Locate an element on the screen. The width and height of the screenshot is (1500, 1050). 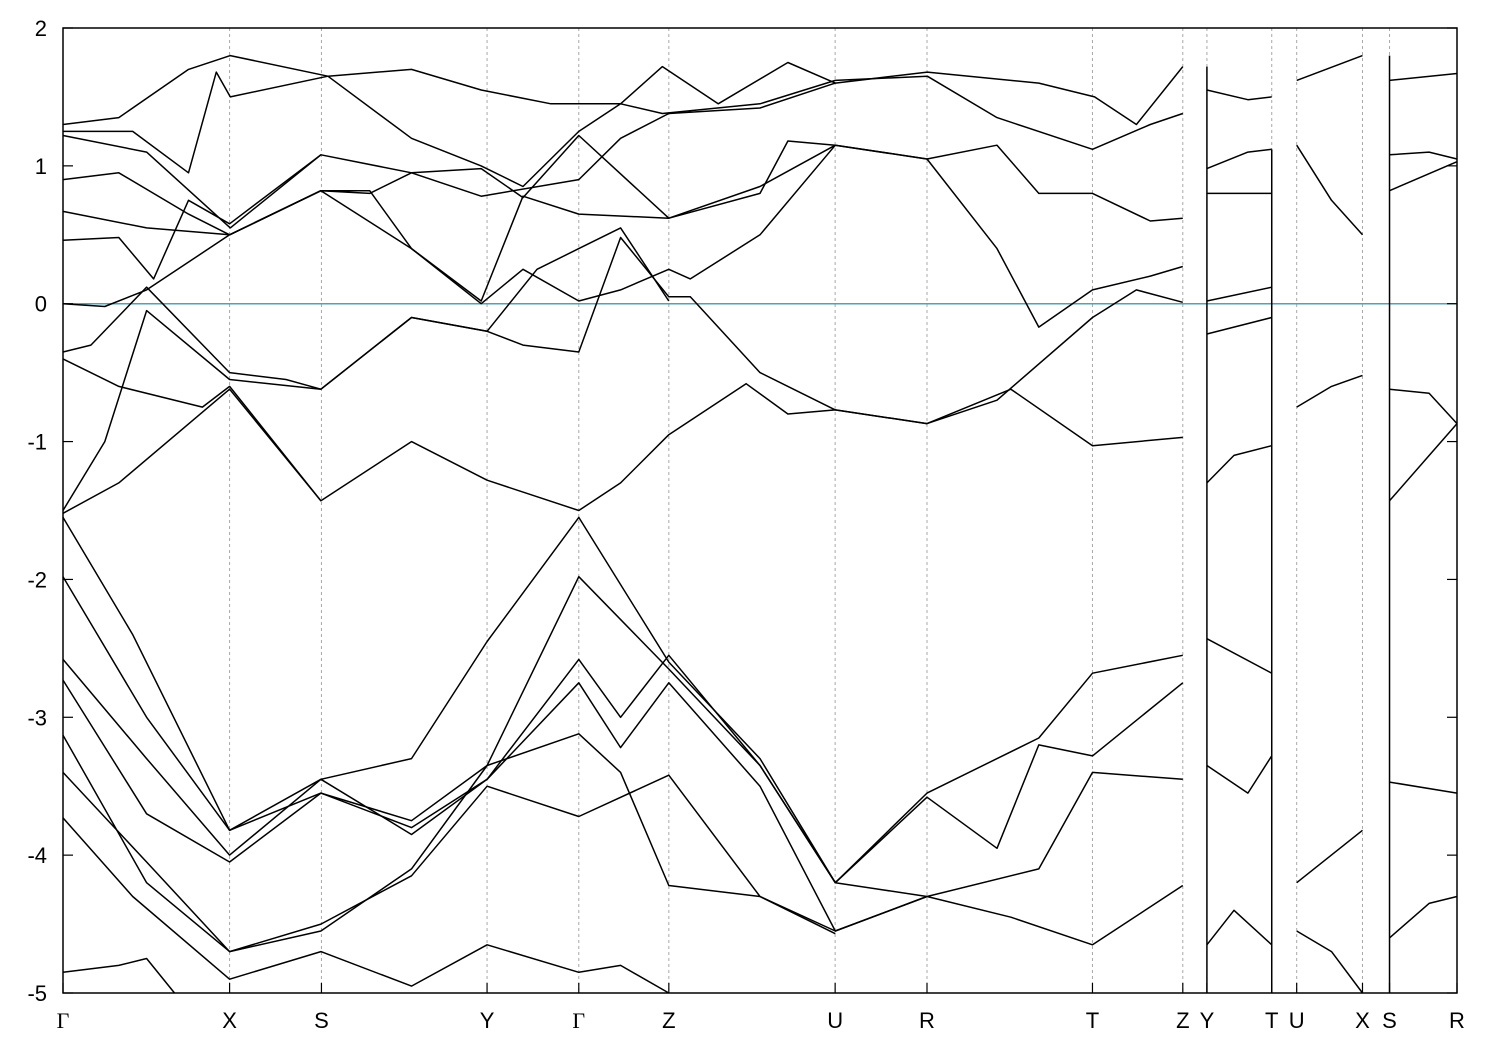
k-point-label-6: U is located at coordinates (835, 1020).